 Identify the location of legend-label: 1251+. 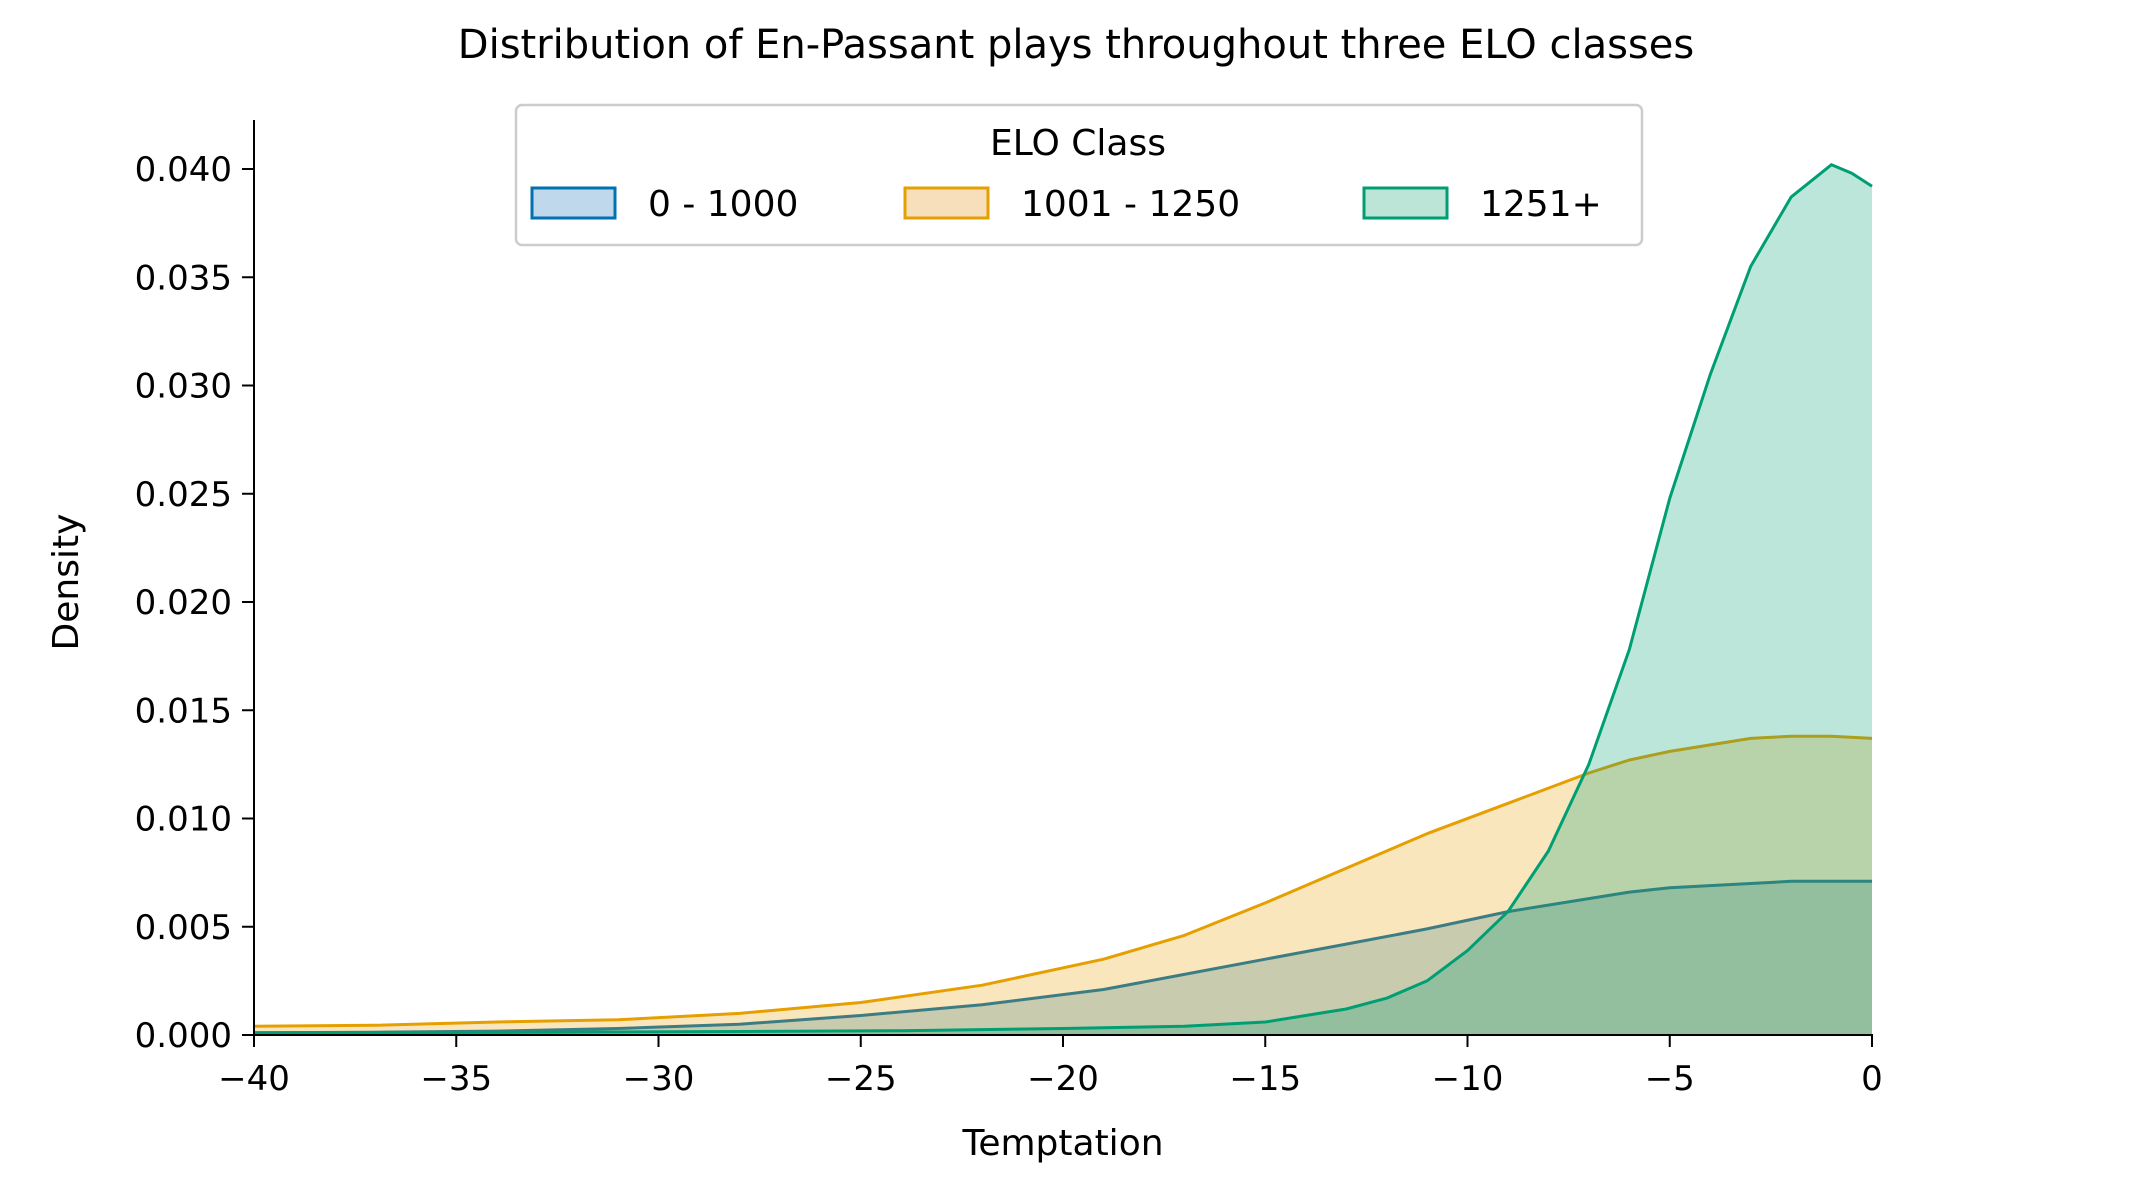
(1541, 204).